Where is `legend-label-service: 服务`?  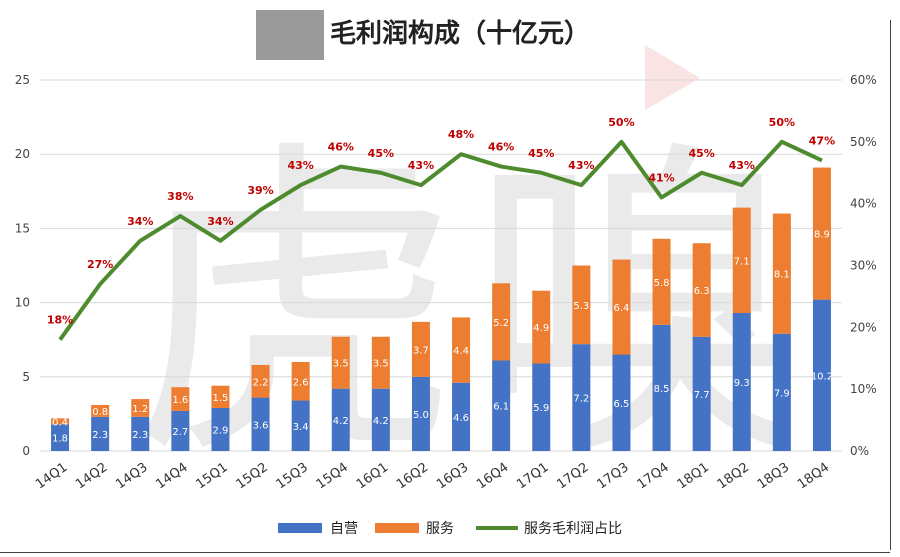
legend-label-service: 服务 is located at coordinates (440, 529).